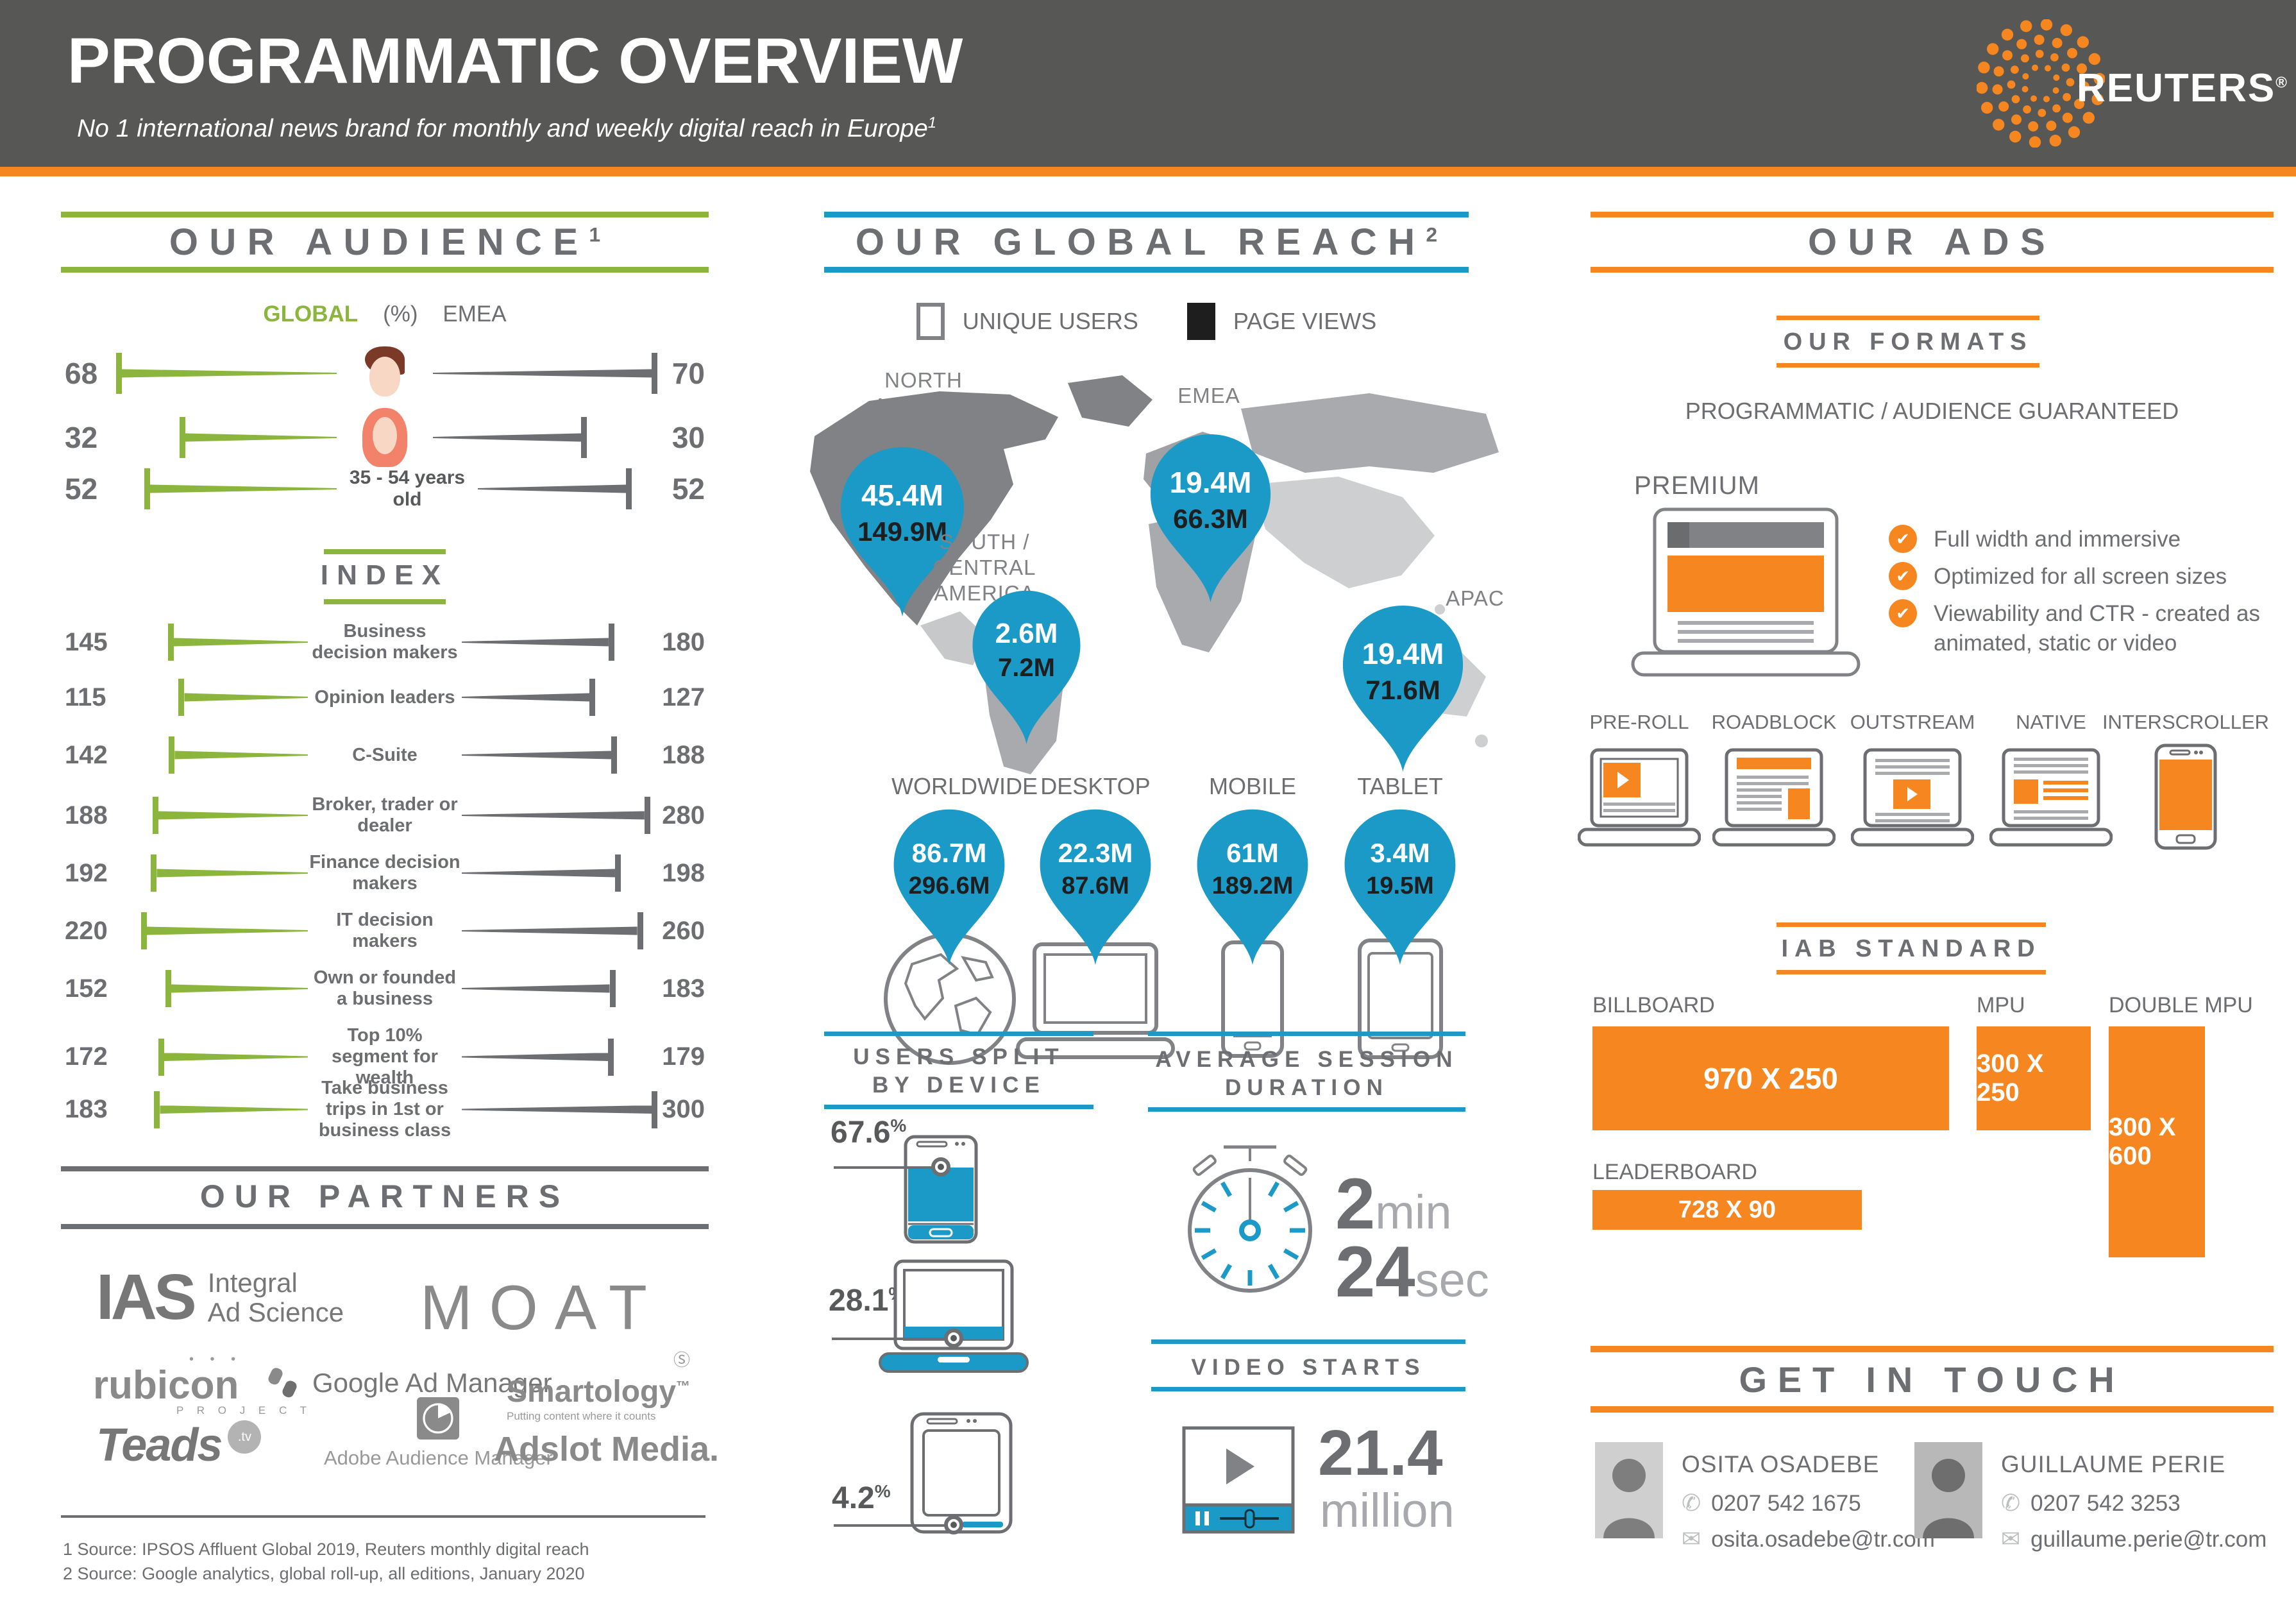 Image resolution: width=2296 pixels, height=1623 pixels. Describe the element at coordinates (385, 815) in the screenshot. I see `index-label: Broker, trader or dealer` at that location.